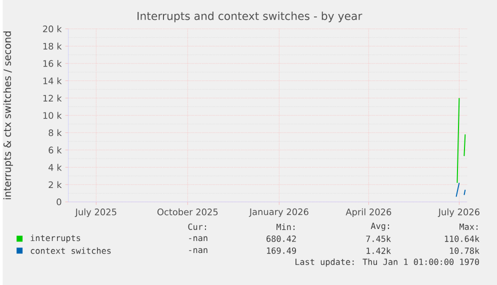  Describe the element at coordinates (55, 150) in the screenshot. I see `y-tick-label: 6 k` at that location.